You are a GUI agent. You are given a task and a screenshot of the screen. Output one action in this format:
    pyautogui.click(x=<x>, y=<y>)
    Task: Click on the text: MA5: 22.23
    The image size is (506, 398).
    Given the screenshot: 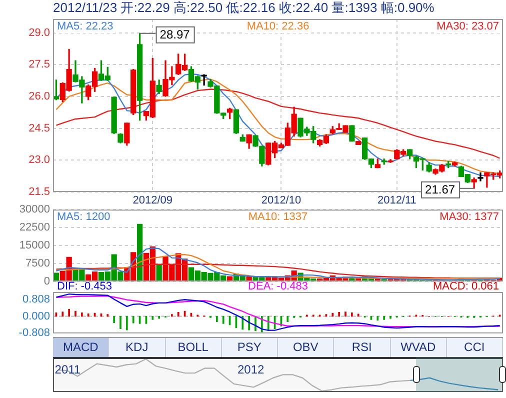 What is the action you would take?
    pyautogui.click(x=85, y=26)
    